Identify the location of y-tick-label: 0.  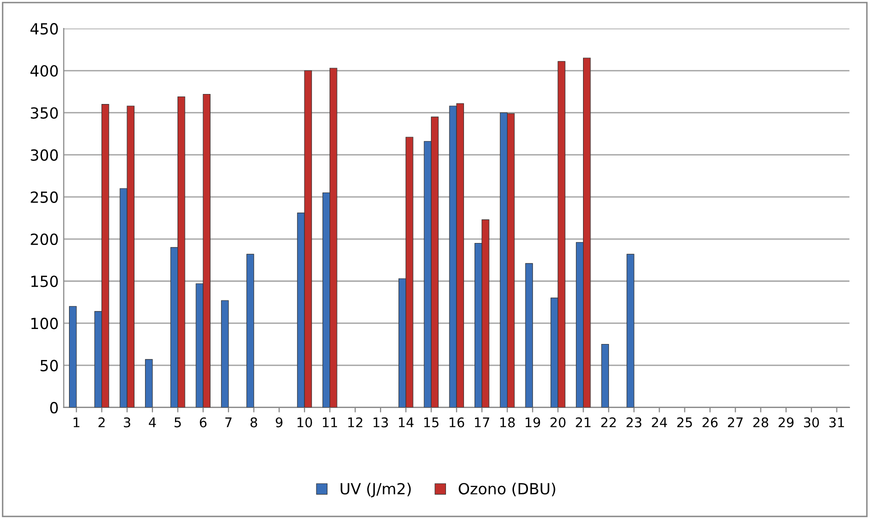
(54, 408).